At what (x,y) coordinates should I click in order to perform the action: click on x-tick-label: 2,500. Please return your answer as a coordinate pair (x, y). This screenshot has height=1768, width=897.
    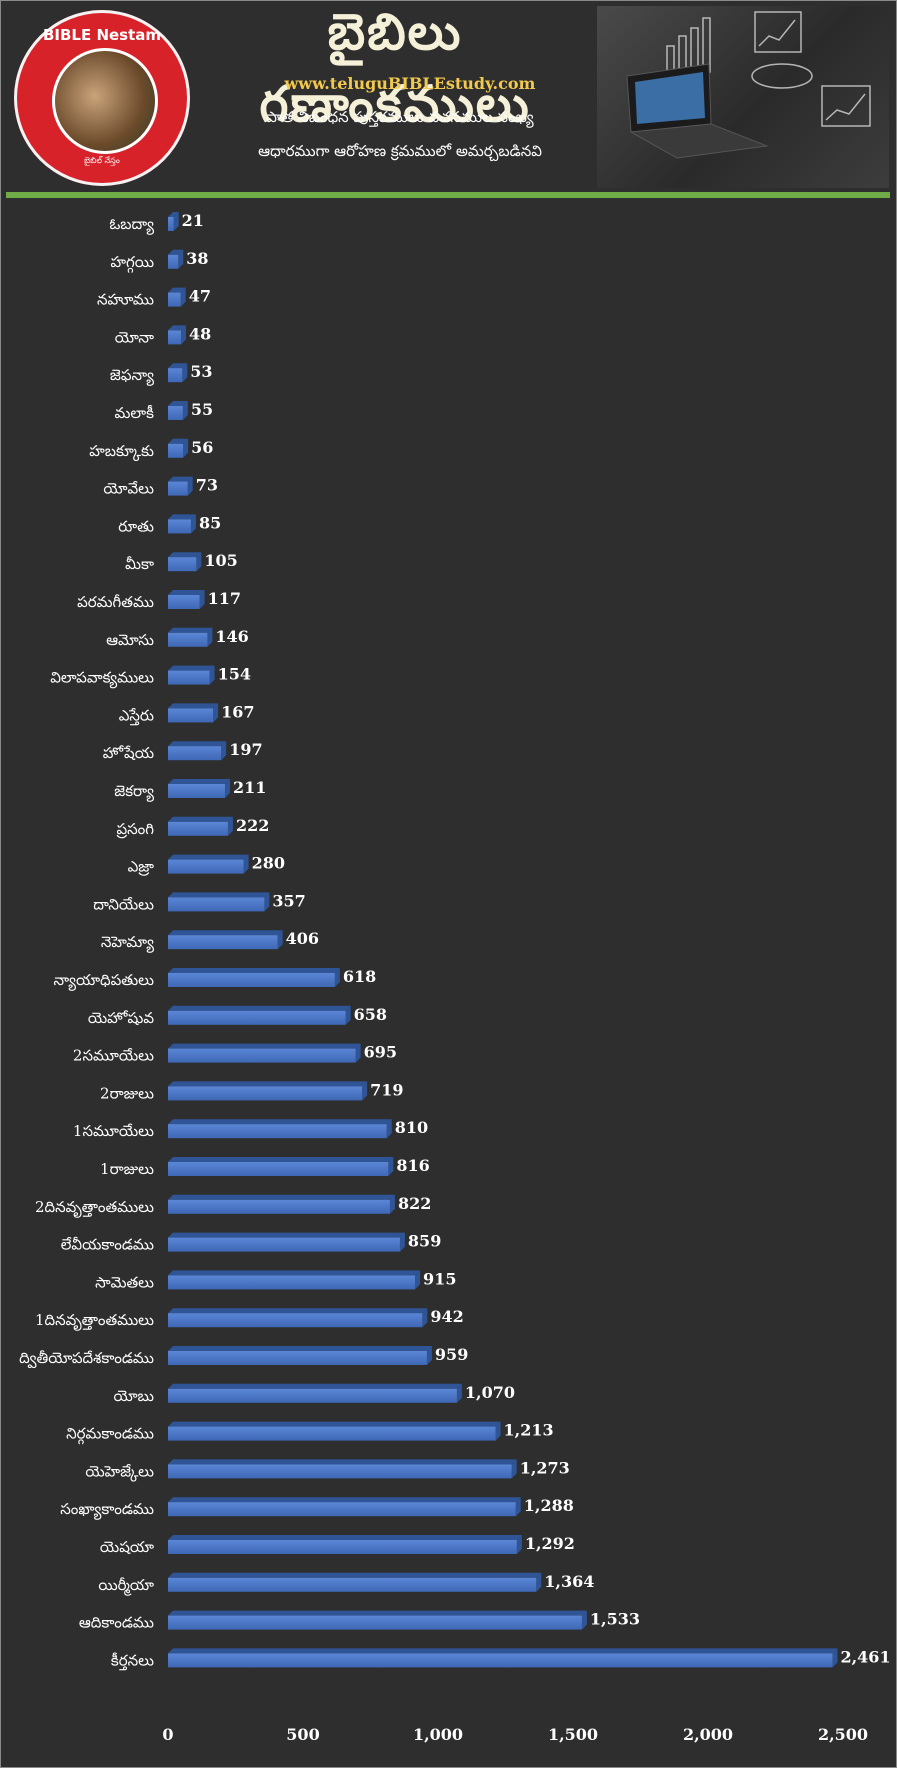
    Looking at the image, I should click on (843, 1734).